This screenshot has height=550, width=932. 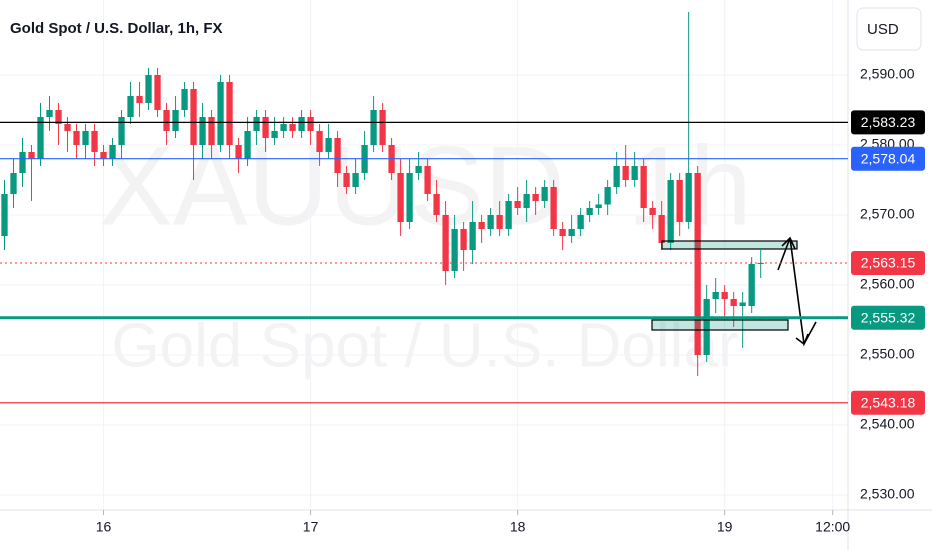 I want to click on watermark-subtitle: Gold Spot / U.S. Dollar, so click(x=424, y=345).